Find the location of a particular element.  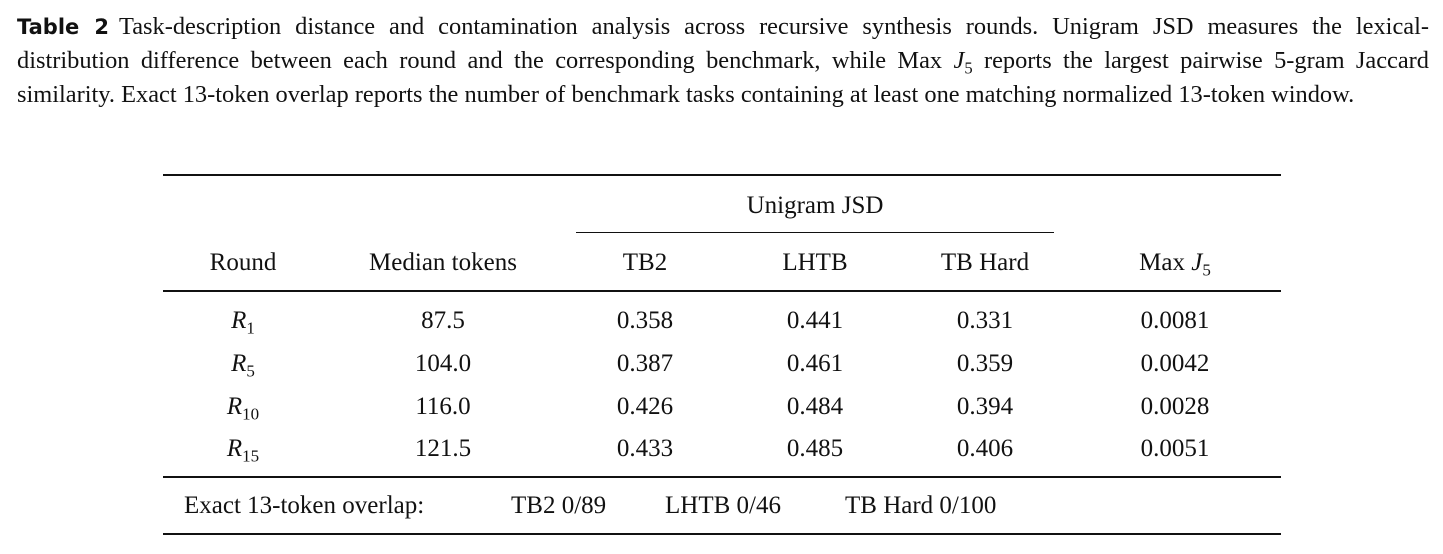

header-rule is located at coordinates (722, 291).